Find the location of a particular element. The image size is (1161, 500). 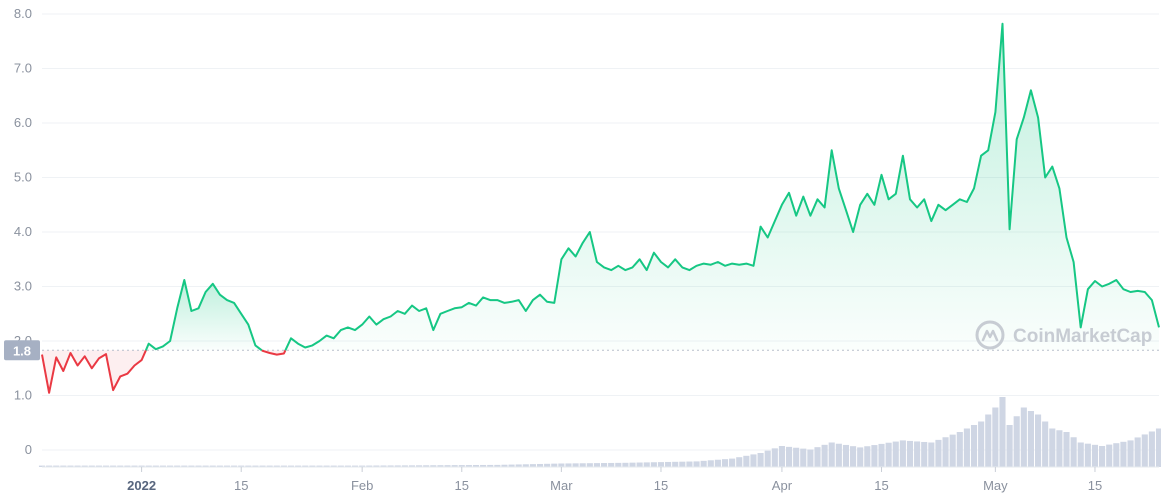

y-tick-label: 5.0 is located at coordinates (23, 177).